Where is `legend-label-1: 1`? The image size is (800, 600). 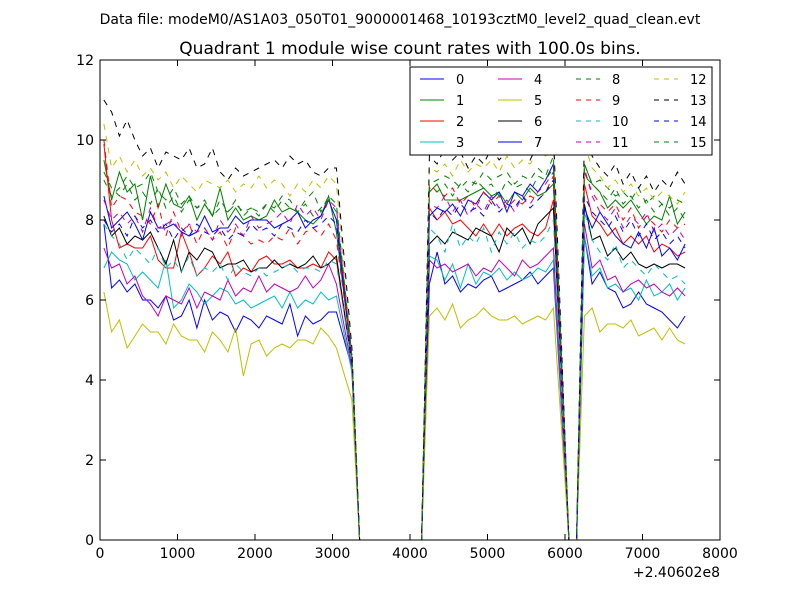 legend-label-1: 1 is located at coordinates (460, 101).